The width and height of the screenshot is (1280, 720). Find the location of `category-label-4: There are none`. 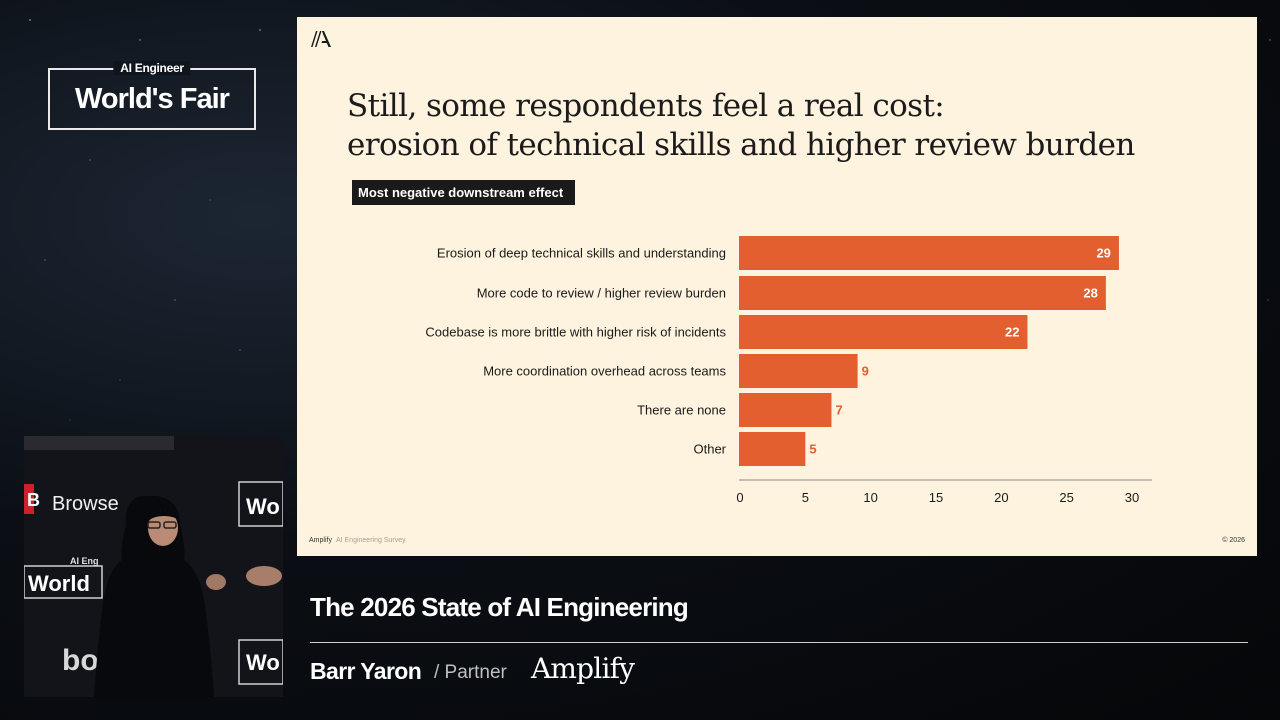

category-label-4: There are none is located at coordinates (681, 410).